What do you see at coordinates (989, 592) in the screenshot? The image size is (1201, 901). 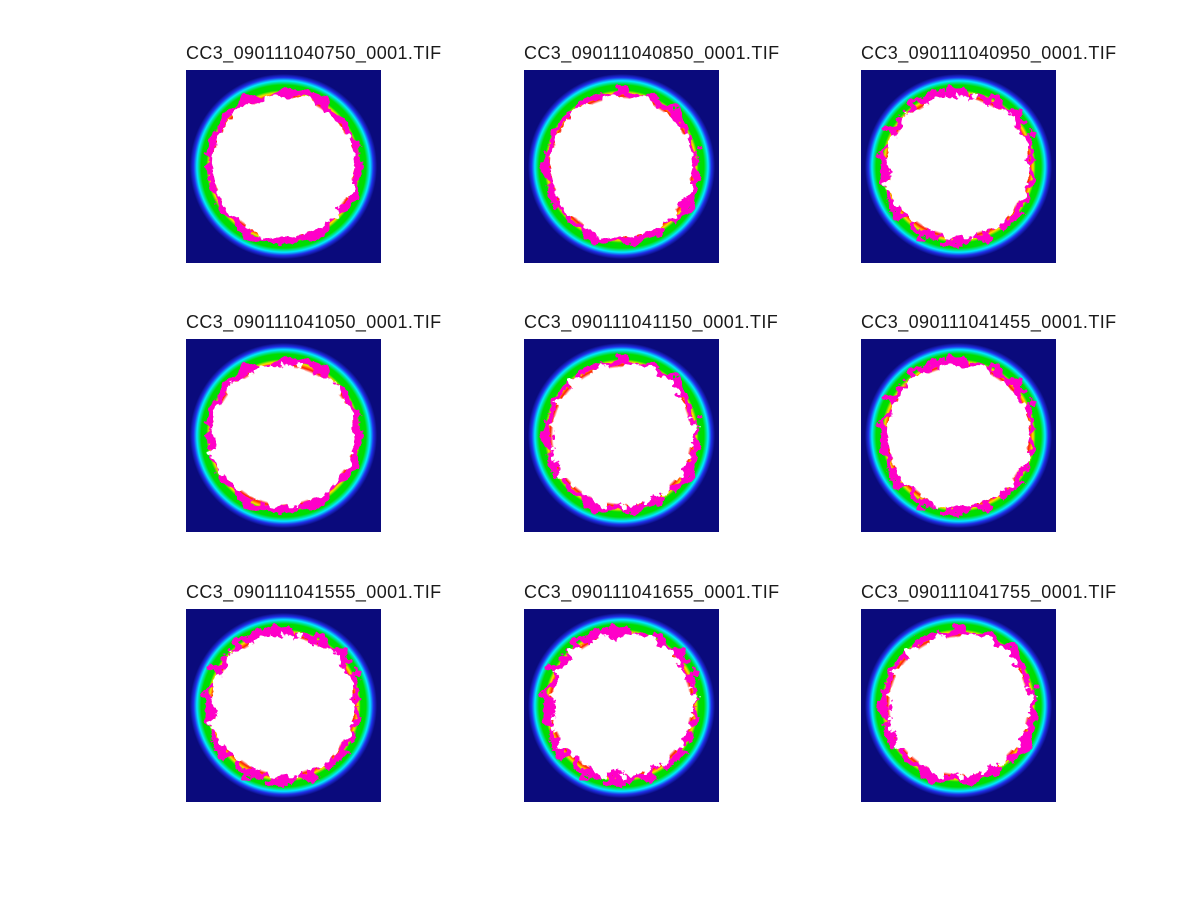 I see `subplot-title: CC3_090111041755_0001.TIF` at bounding box center [989, 592].